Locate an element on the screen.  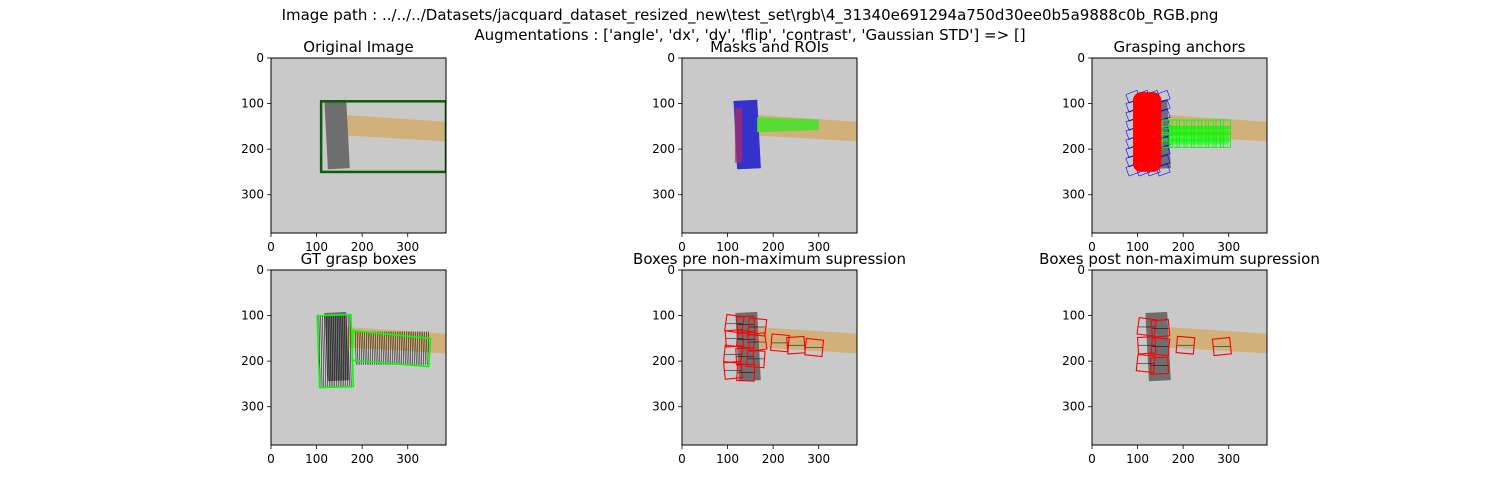
anchor-red-region is located at coordinates (1147, 132).